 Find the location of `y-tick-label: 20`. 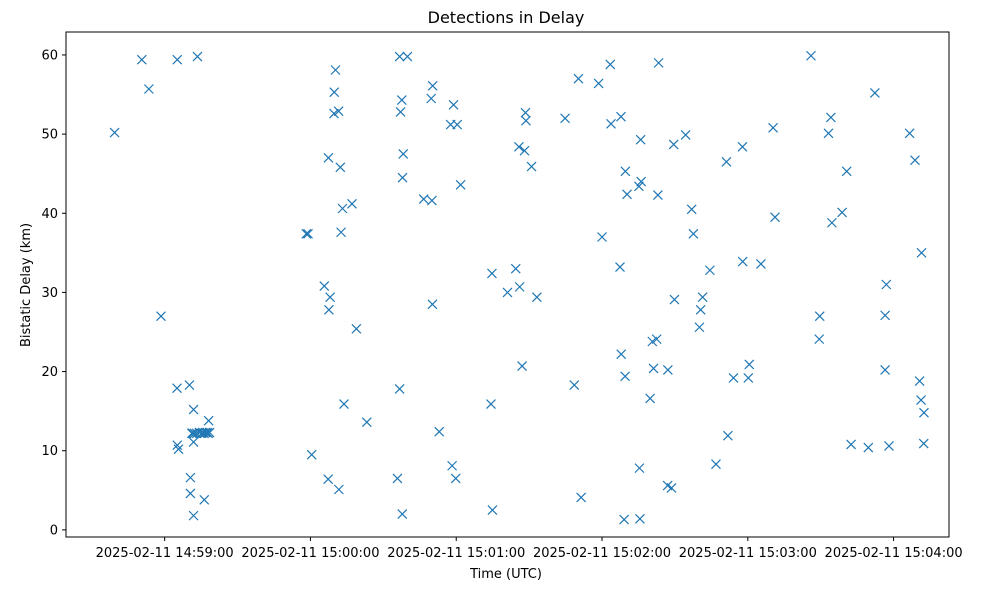

y-tick-label: 20 is located at coordinates (49, 372).